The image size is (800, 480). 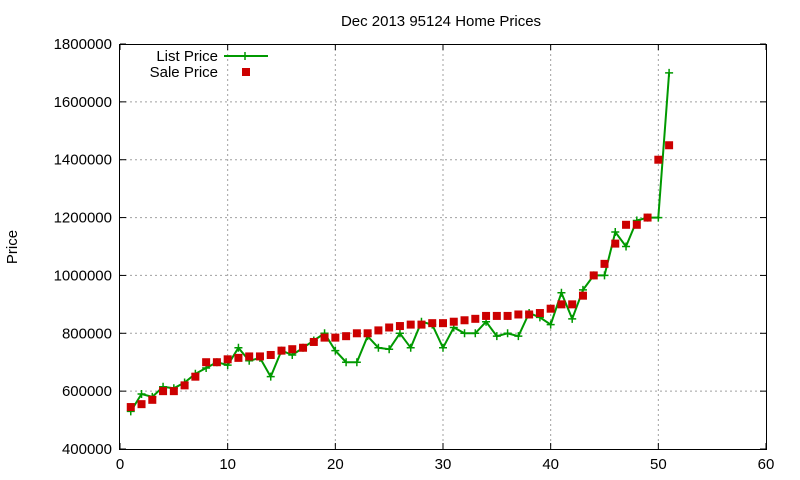 What do you see at coordinates (12, 247) in the screenshot?
I see `y-axis-label: Price` at bounding box center [12, 247].